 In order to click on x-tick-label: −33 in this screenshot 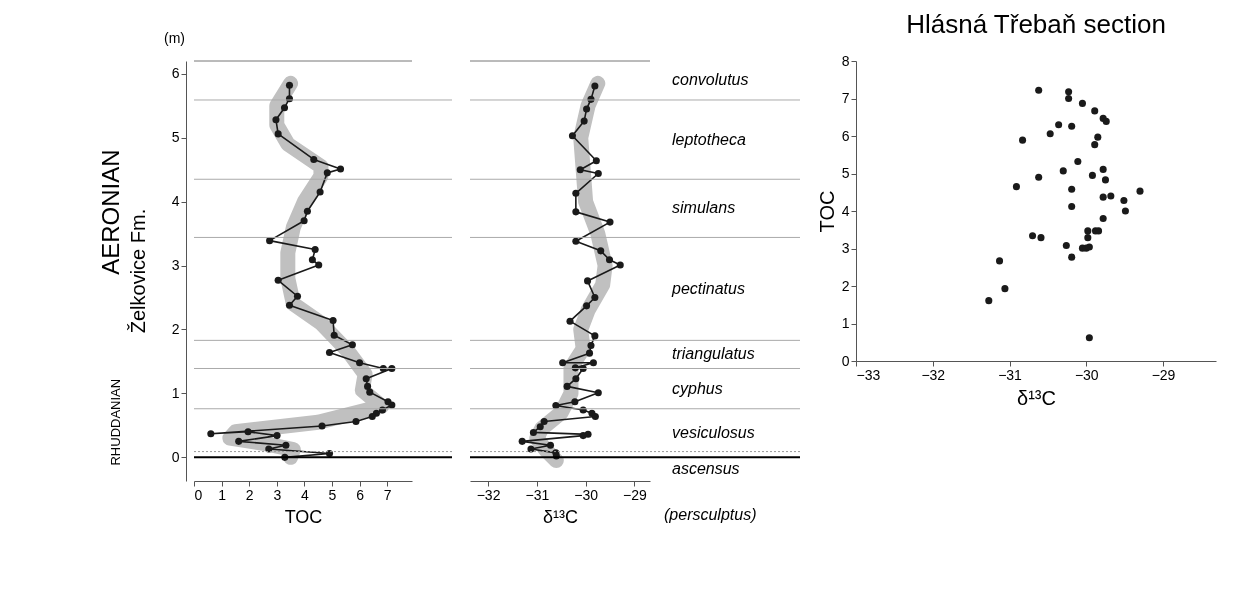, I will do `click(868, 374)`.